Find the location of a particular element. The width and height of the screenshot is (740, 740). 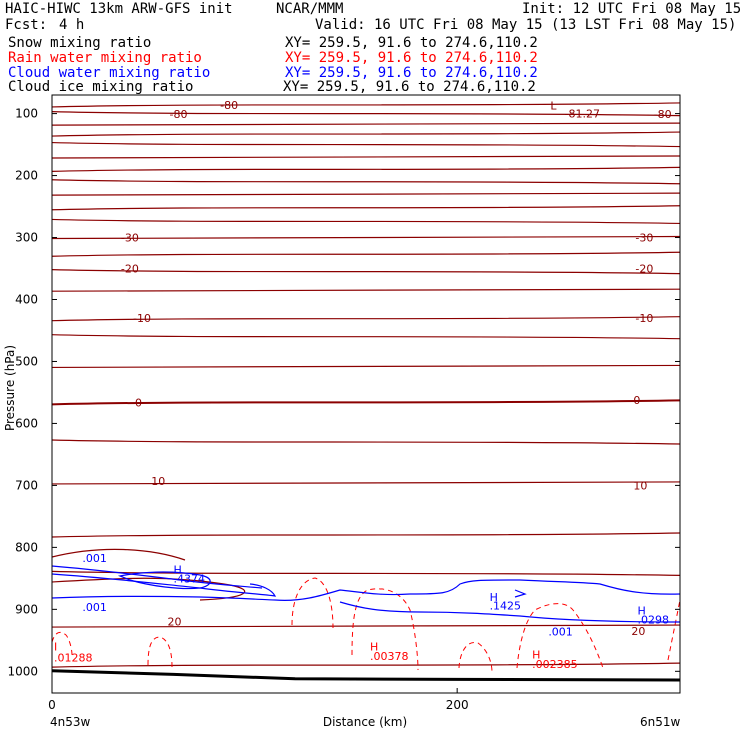

field-snow-xy: XY= 259.5, 91.6 to 274.6,110.2 is located at coordinates (411, 43).